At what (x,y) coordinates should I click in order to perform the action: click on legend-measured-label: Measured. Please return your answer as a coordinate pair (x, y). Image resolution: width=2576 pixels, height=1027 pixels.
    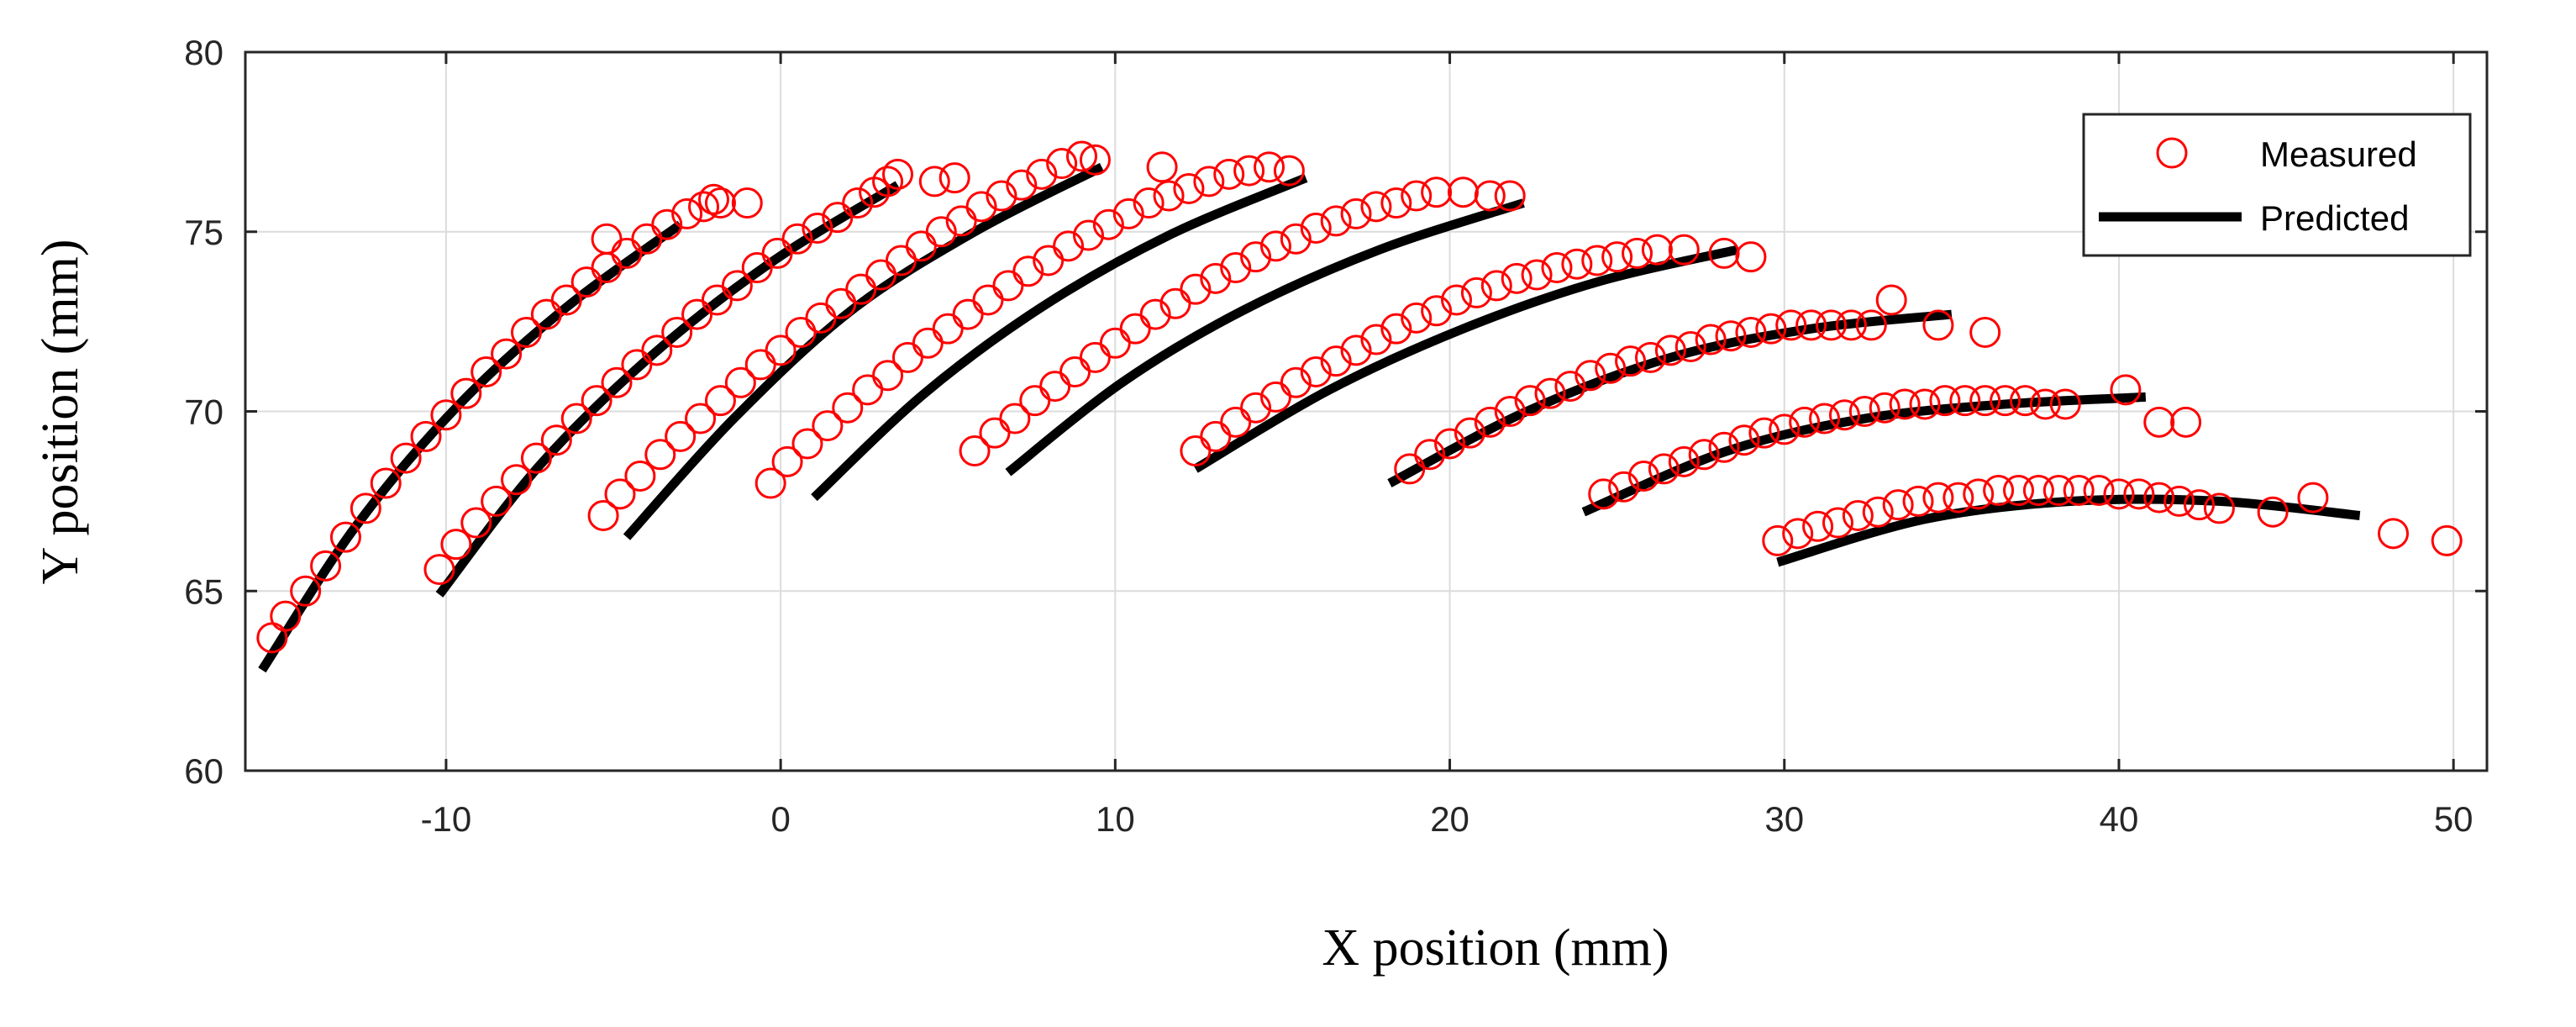
    Looking at the image, I should click on (2338, 154).